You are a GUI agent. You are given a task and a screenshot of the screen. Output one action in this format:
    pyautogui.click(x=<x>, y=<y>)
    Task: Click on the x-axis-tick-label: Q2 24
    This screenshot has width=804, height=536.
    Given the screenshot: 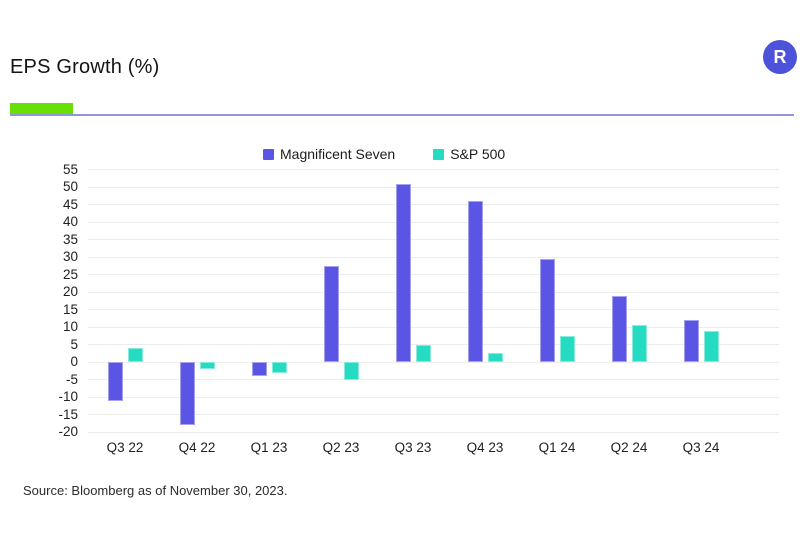 What is the action you would take?
    pyautogui.click(x=629, y=447)
    